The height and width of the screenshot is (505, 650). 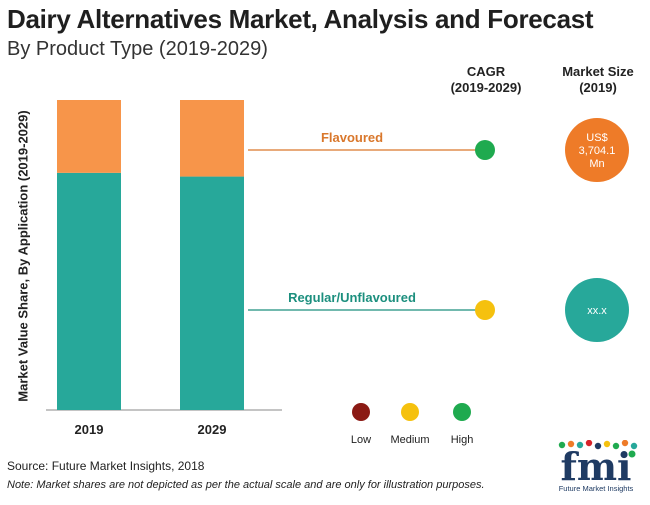 I want to click on logo-dots, so click(x=598, y=449).